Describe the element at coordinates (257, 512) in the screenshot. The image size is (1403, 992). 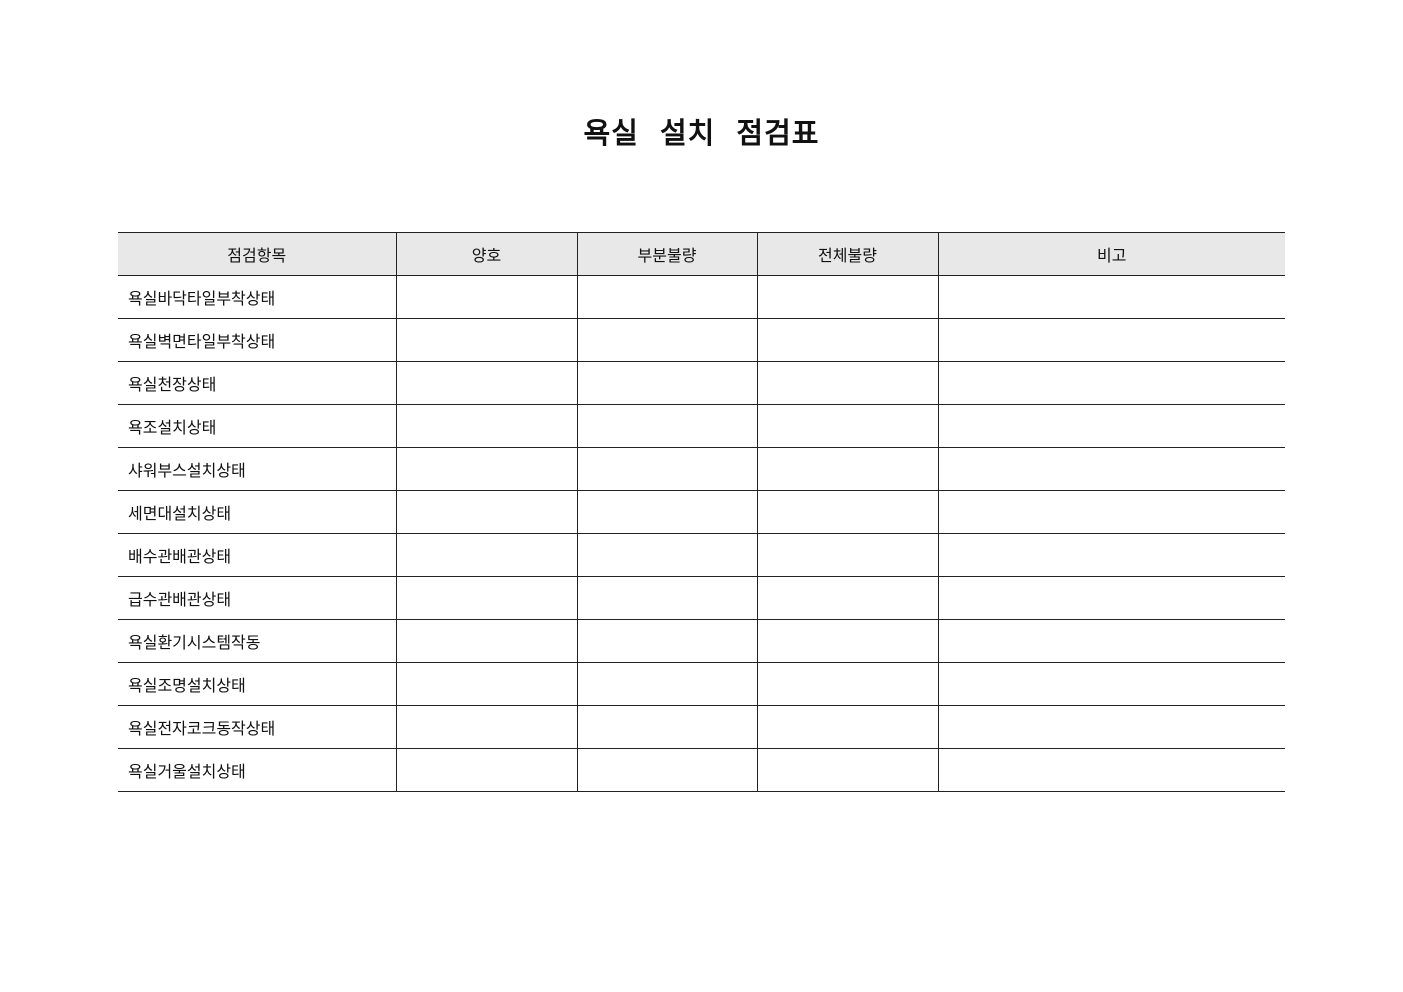
I see `inspection-item: 세면대설치상태` at that location.